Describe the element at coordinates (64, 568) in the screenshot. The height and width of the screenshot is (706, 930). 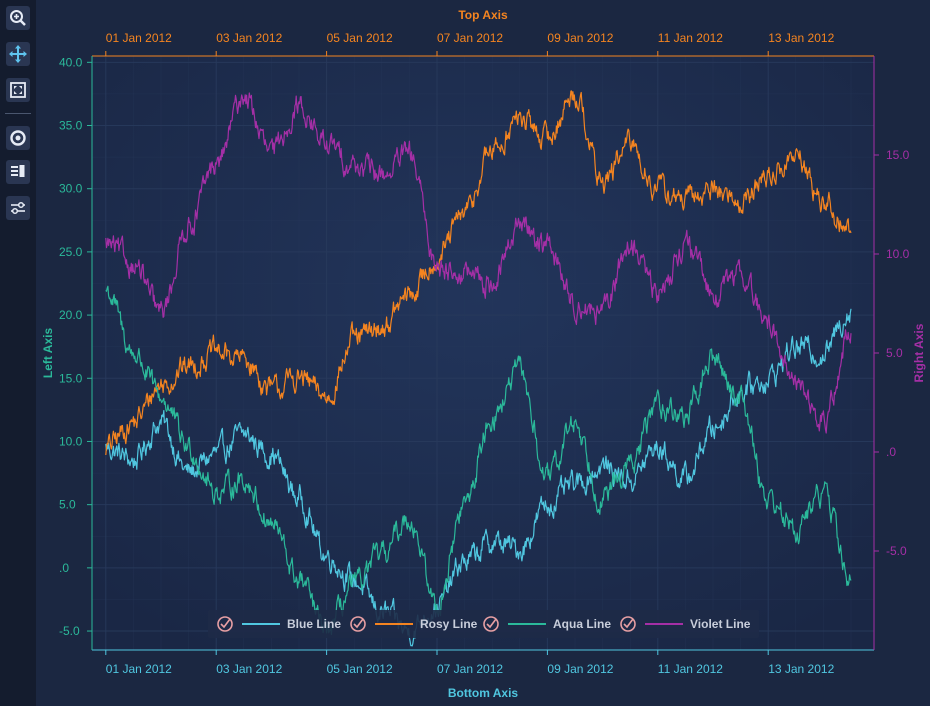
I see `left-axis-tick-label: .0` at that location.